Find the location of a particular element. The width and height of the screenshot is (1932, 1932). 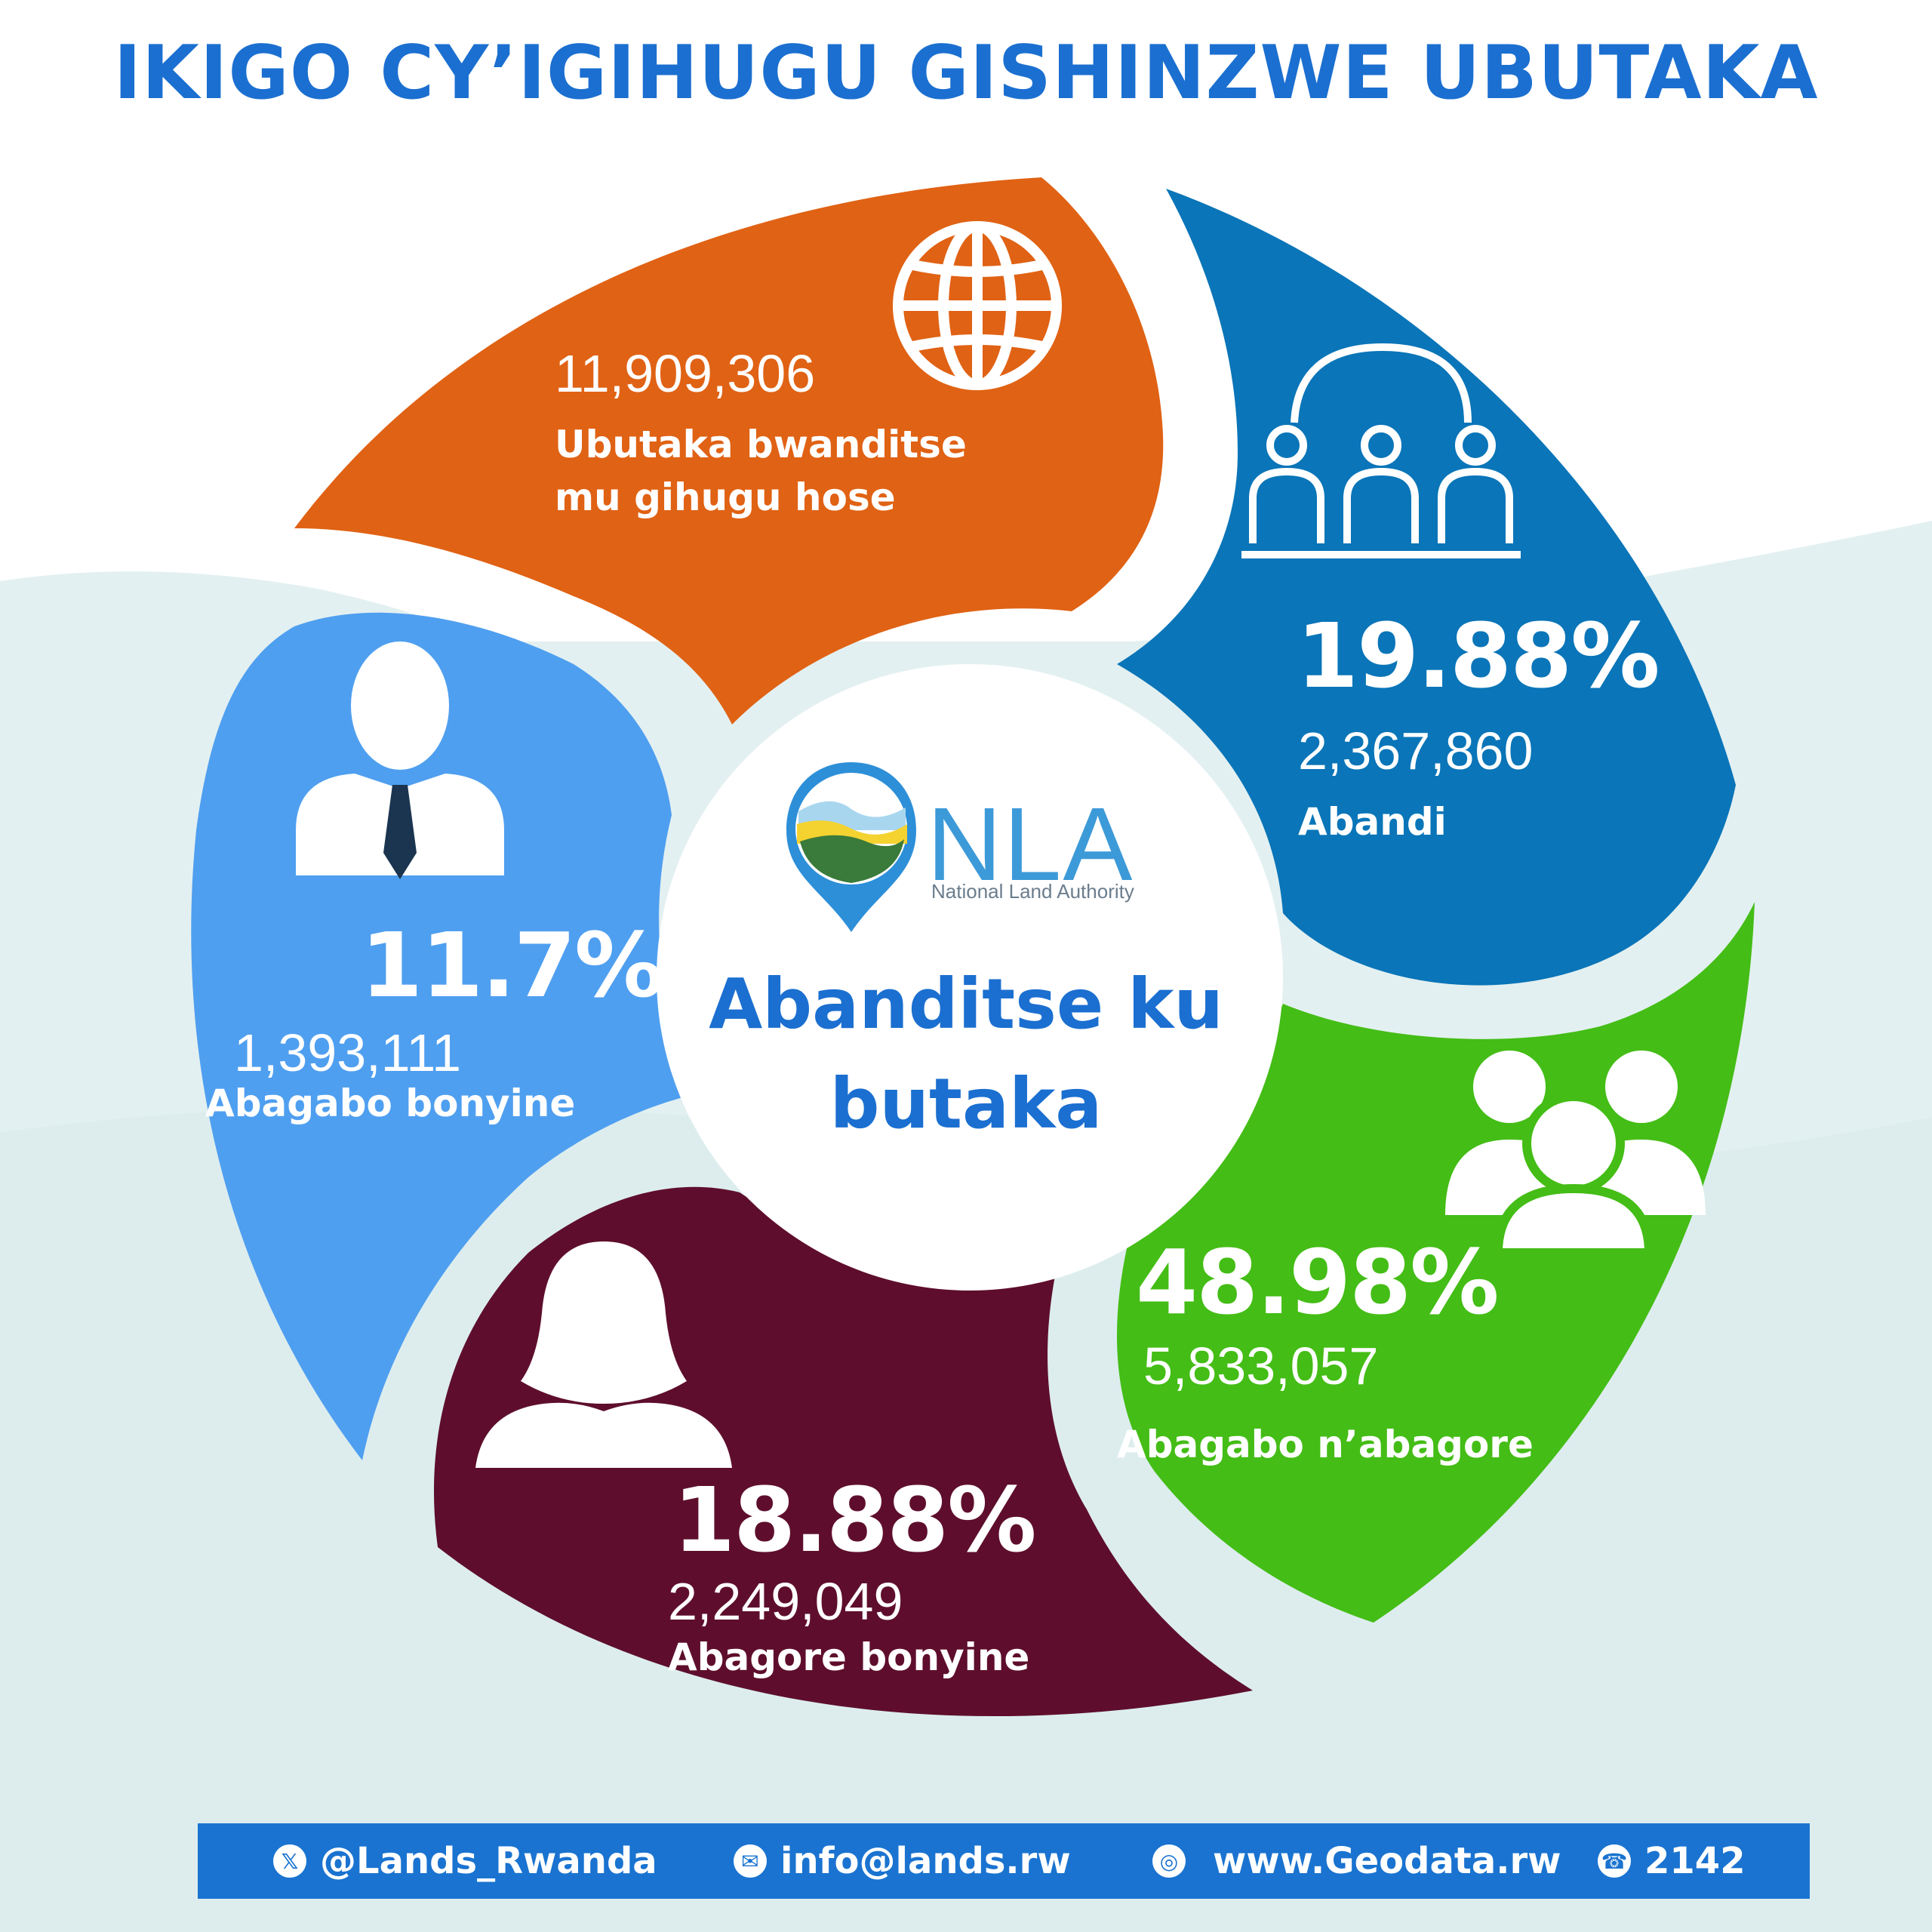

footer-website: ◎ www.Geodata.rw is located at coordinates (1356, 1861).